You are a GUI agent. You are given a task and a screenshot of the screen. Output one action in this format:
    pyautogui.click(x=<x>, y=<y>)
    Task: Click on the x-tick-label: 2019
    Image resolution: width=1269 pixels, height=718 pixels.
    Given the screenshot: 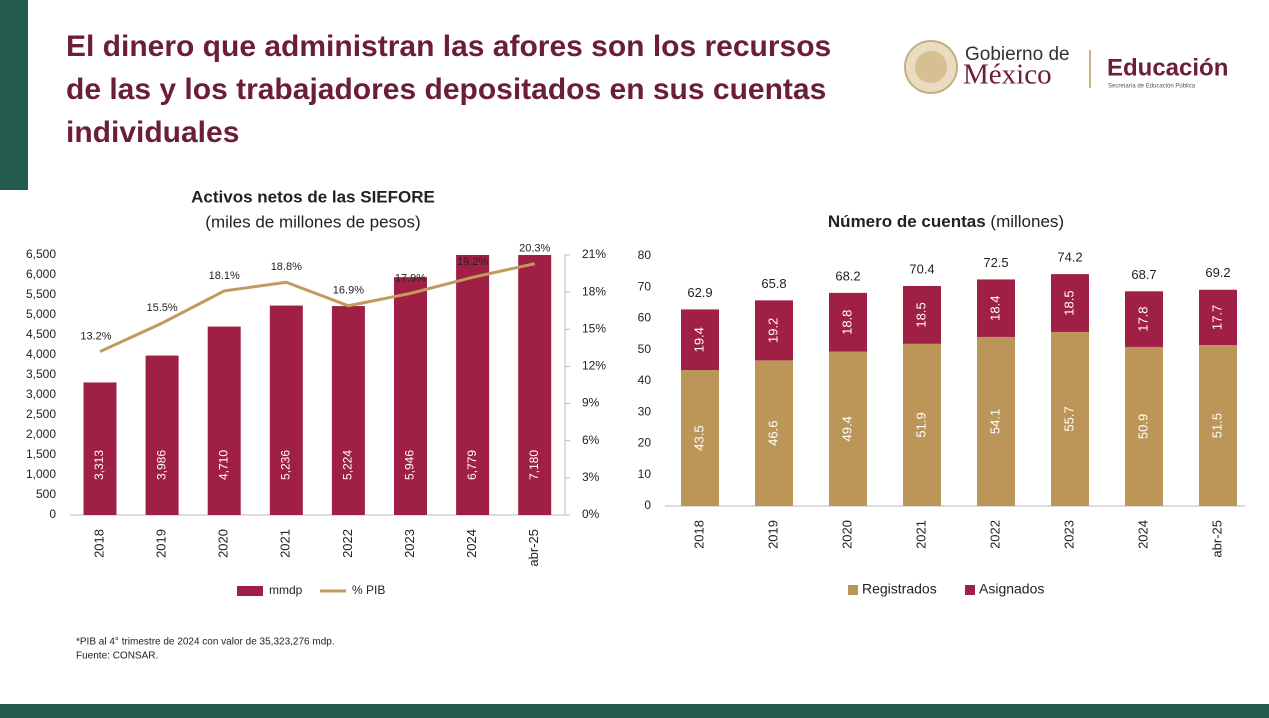 What is the action you would take?
    pyautogui.click(x=161, y=543)
    